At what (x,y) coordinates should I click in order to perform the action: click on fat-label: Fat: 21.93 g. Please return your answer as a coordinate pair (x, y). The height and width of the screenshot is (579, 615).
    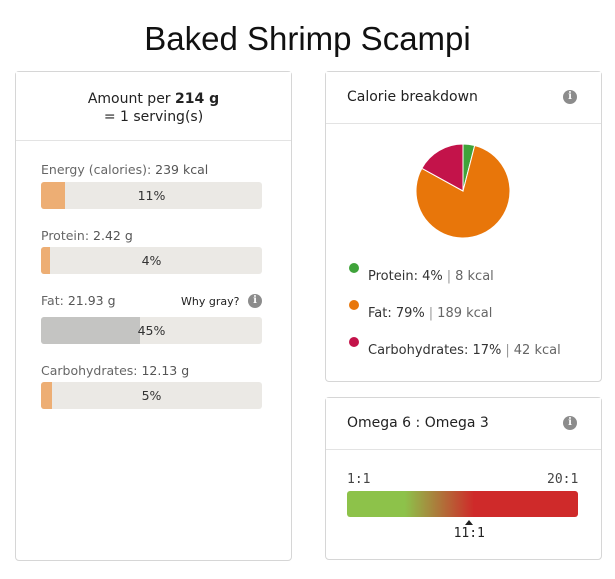
    Looking at the image, I should click on (78, 300).